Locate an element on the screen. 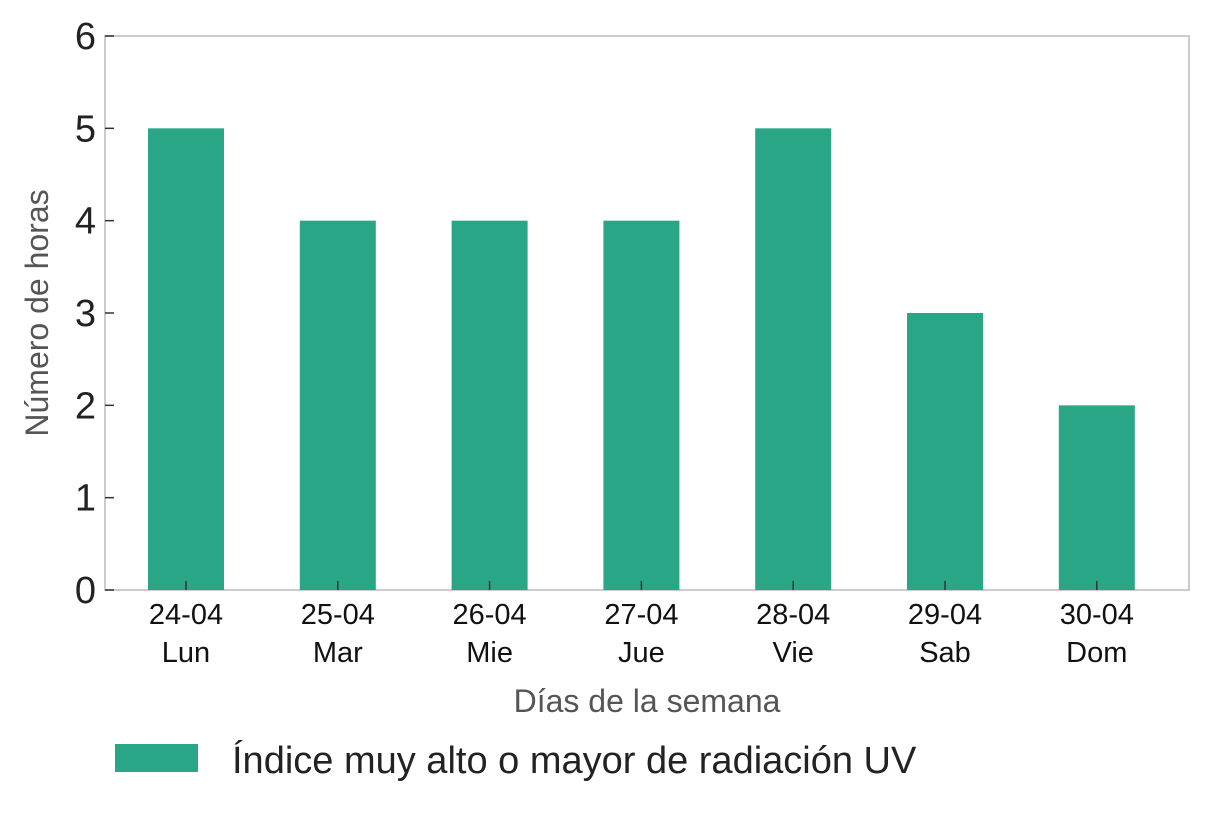  y-tick-label: 6 is located at coordinates (85, 37).